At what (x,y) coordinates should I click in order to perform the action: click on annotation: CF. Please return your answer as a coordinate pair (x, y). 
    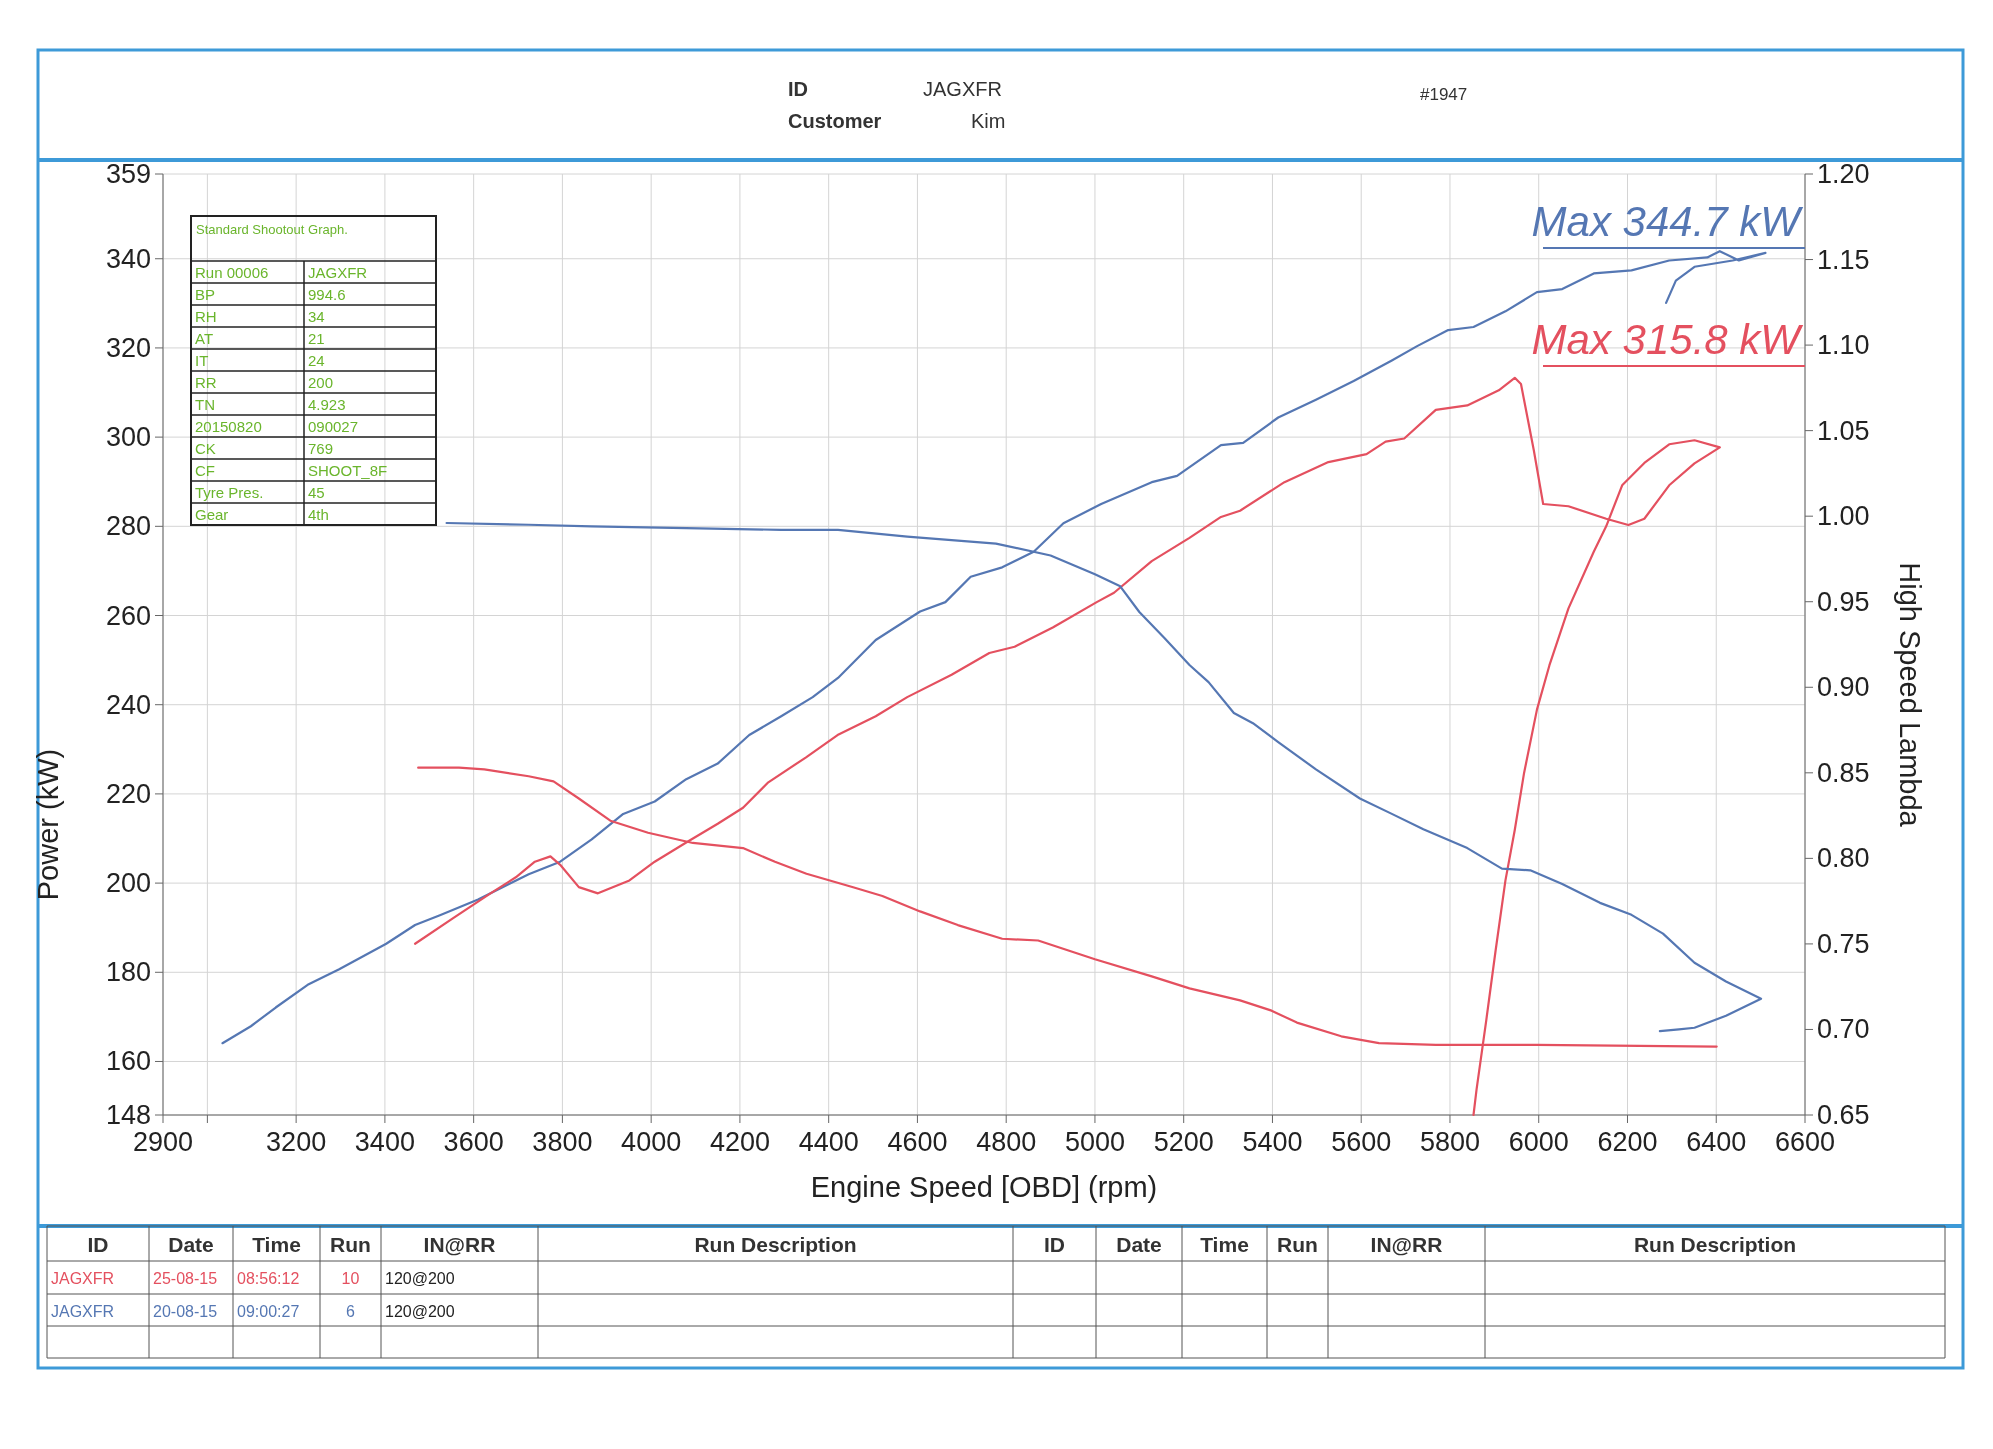
    Looking at the image, I should click on (205, 470).